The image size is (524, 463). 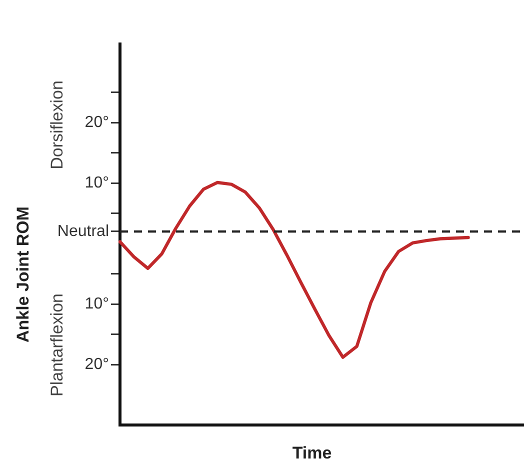 I want to click on y-axis-title: Ankle Joint ROM, so click(x=23, y=274).